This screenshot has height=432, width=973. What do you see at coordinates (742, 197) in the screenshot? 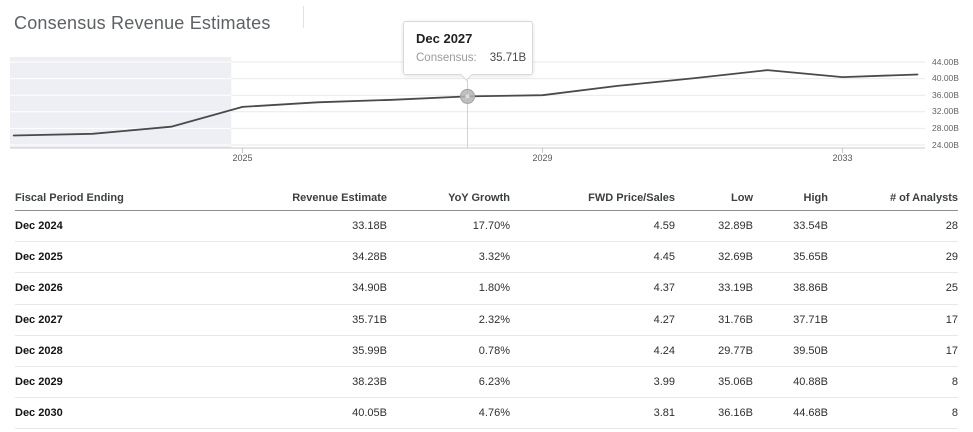
I see `column-header-low: Low` at bounding box center [742, 197].